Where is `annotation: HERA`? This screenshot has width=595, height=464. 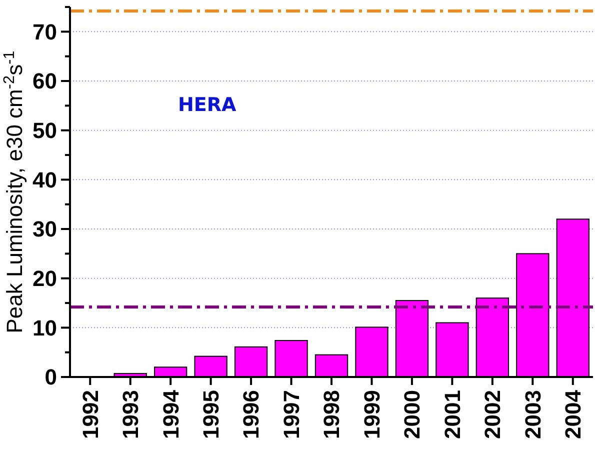 annotation: HERA is located at coordinates (207, 105).